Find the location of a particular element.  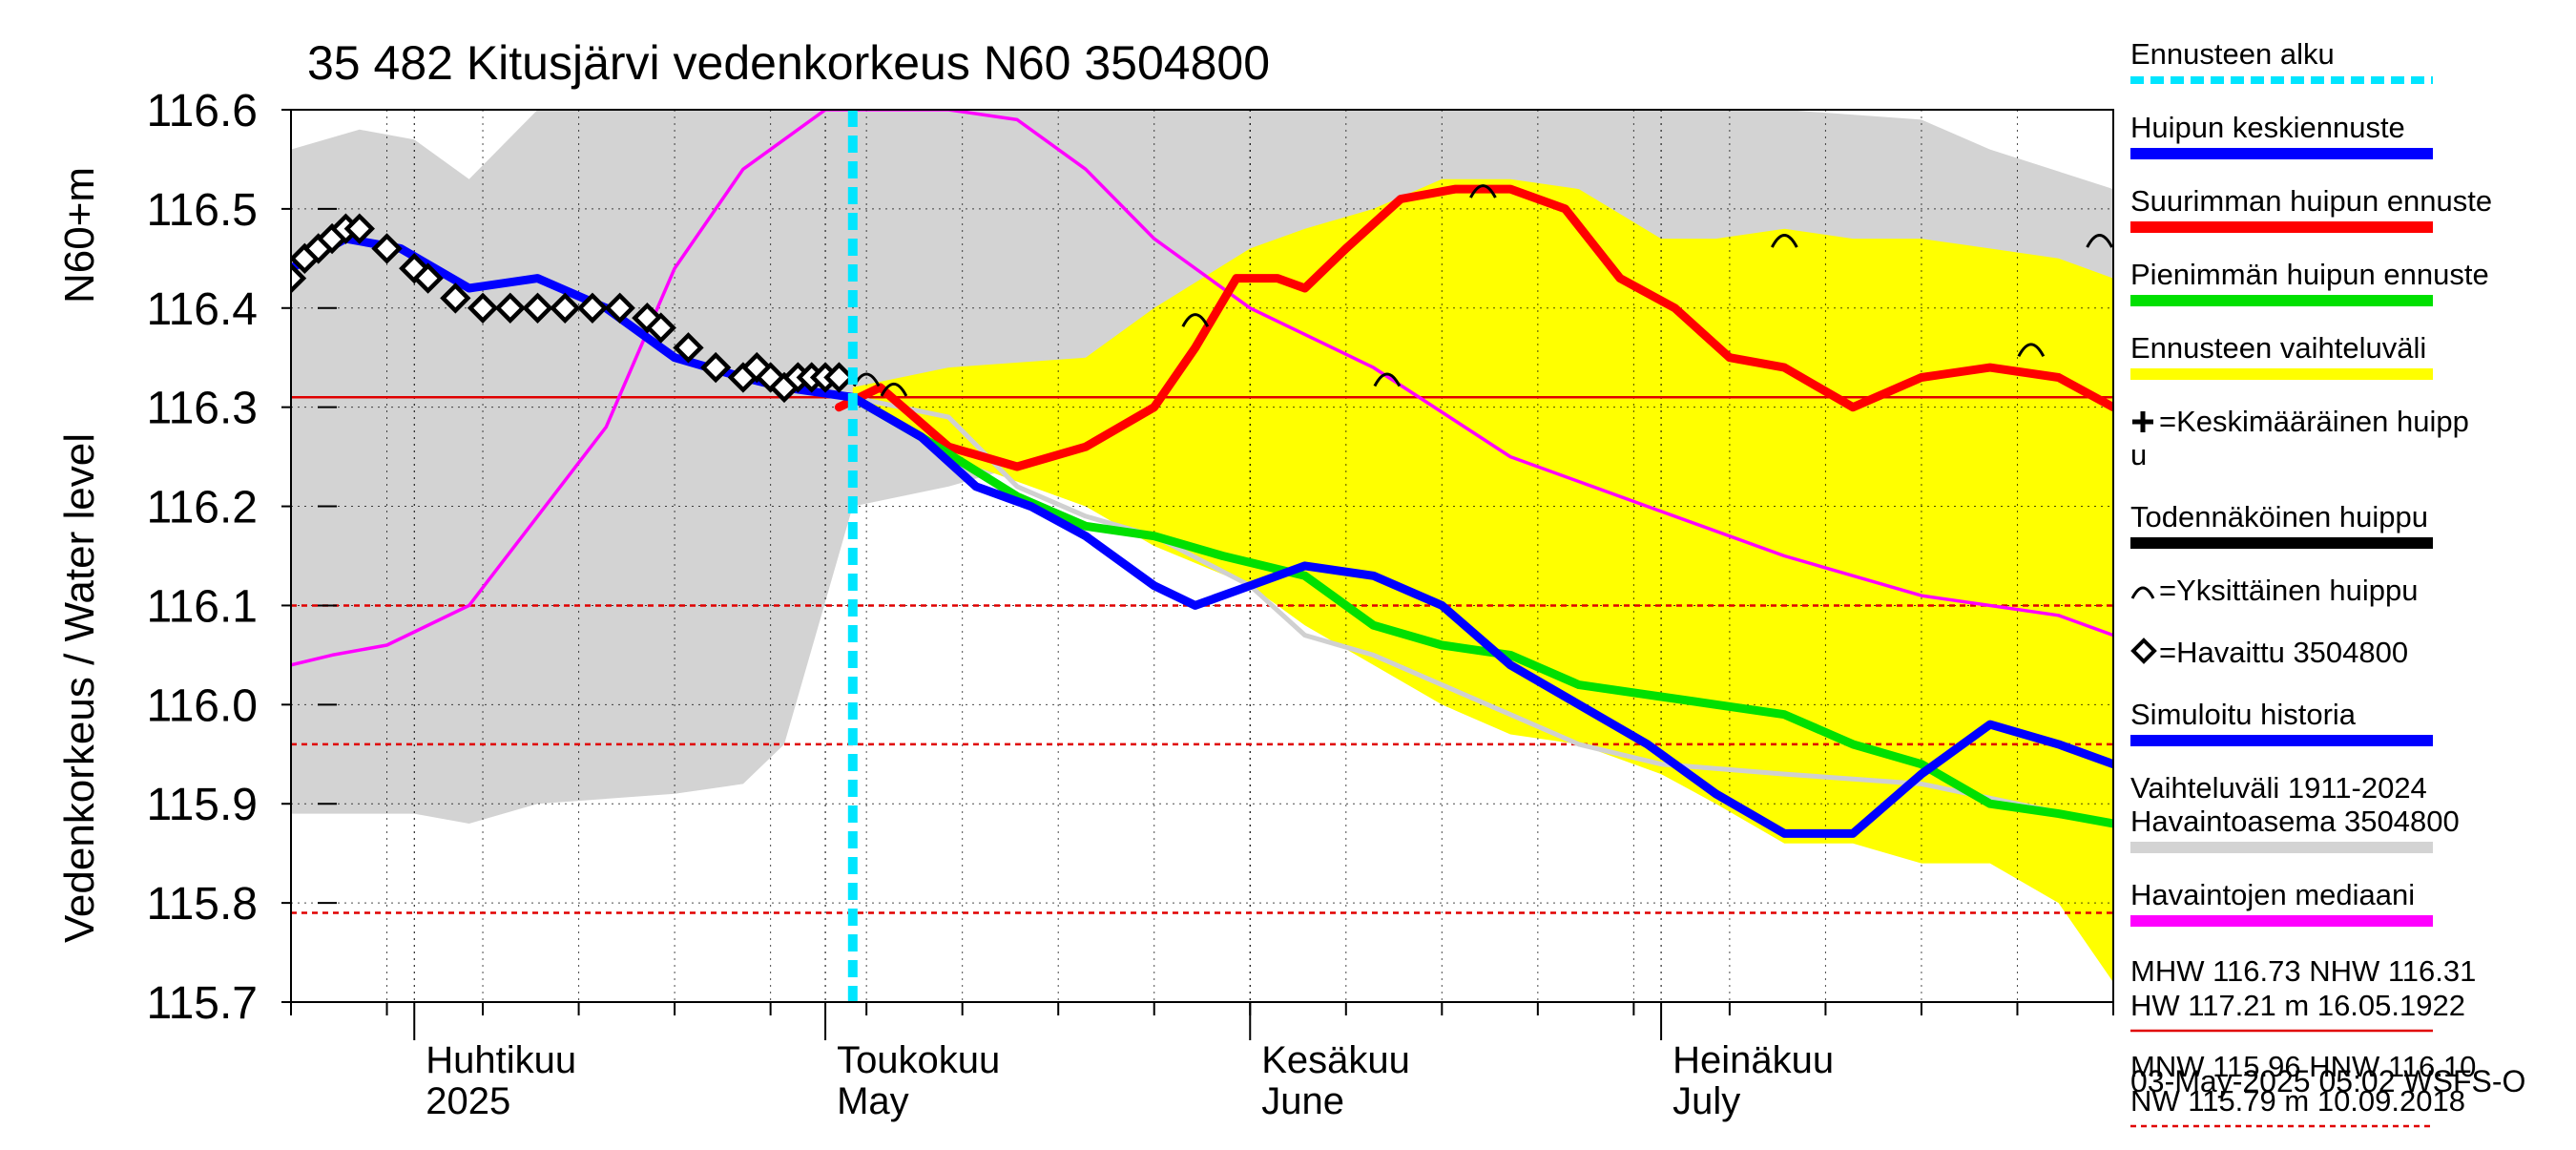

legend-item-suurimman-huipun-ennuste: Suurimman huipun ennuste is located at coordinates (2311, 208).